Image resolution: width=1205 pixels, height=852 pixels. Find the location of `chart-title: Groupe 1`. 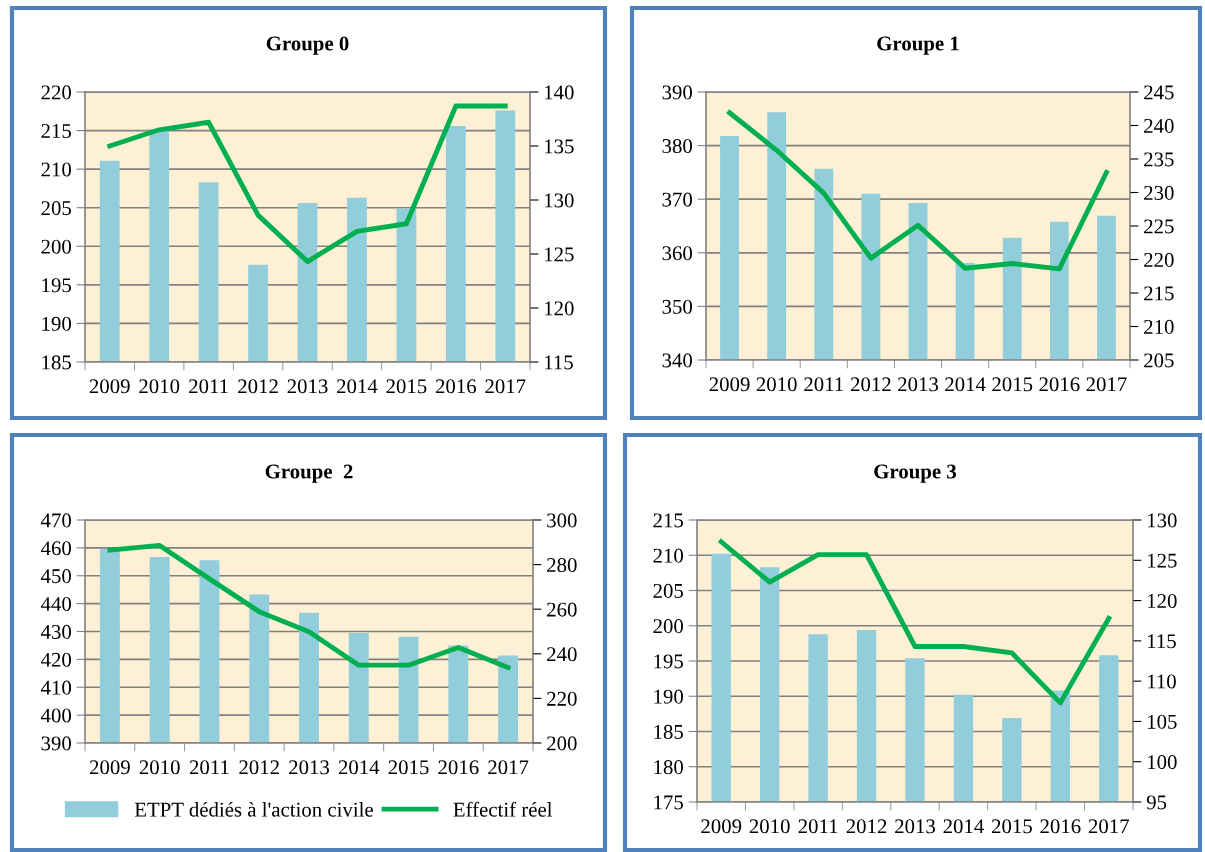

chart-title: Groupe 1 is located at coordinates (918, 45).